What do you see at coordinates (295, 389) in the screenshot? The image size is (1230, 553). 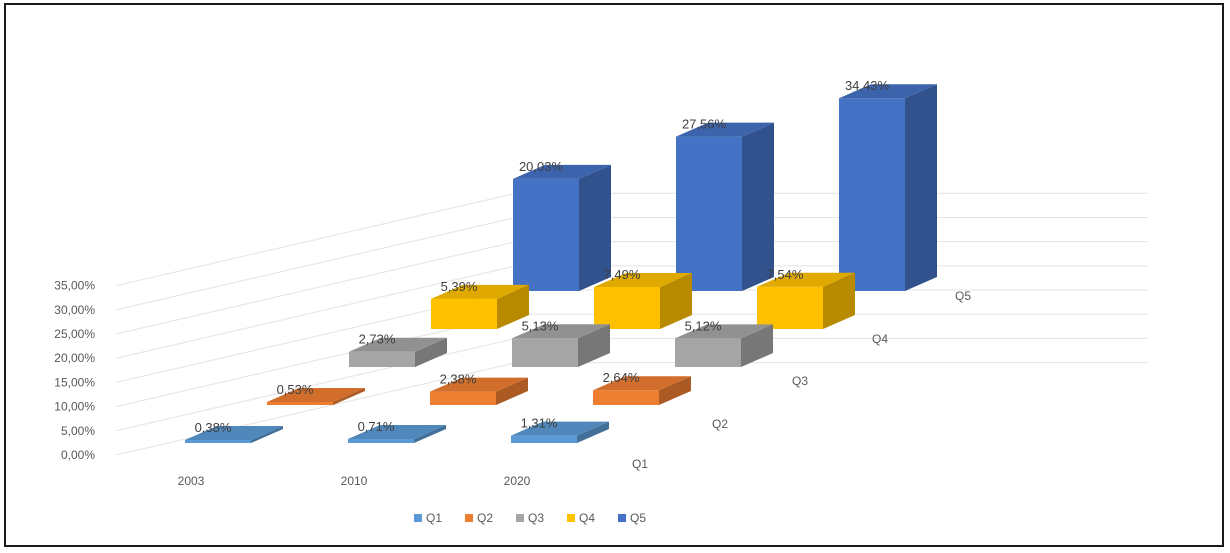 I see `data-label: 0,53%` at bounding box center [295, 389].